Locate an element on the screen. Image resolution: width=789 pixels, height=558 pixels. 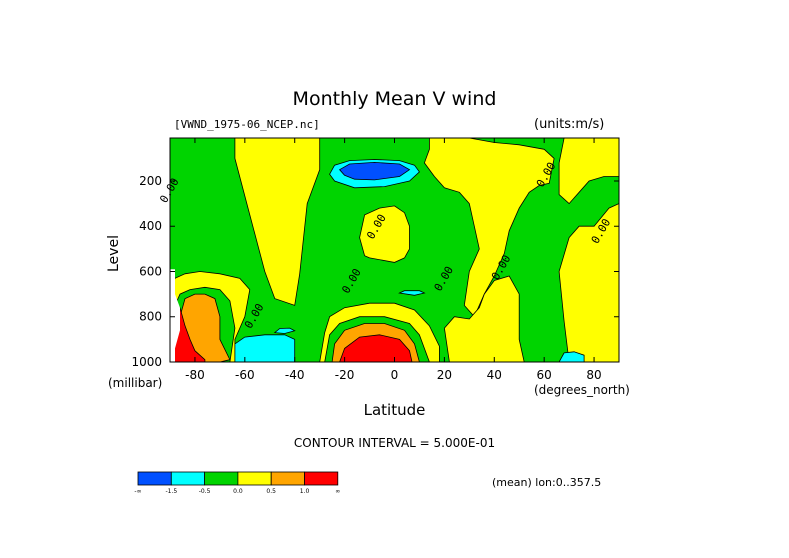
contour-region is located at coordinates (265, 348).